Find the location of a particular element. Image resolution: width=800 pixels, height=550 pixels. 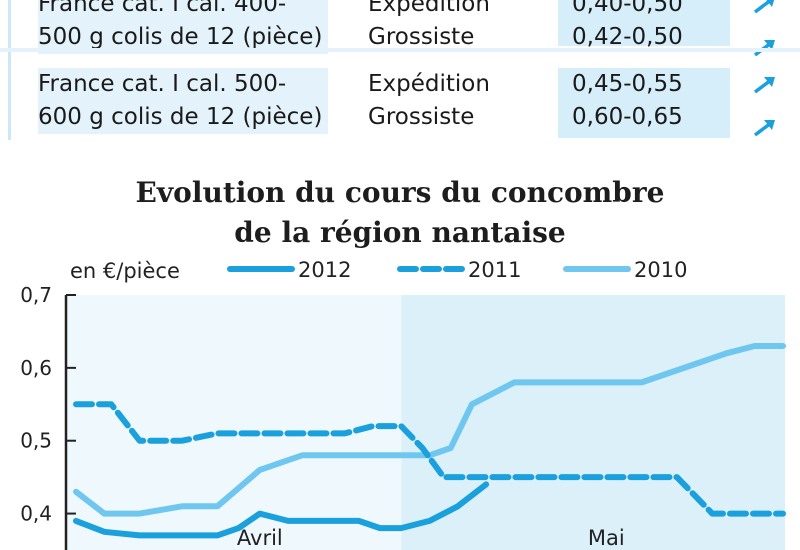

y-axis-unit-label: en €/pièce is located at coordinates (125, 271).